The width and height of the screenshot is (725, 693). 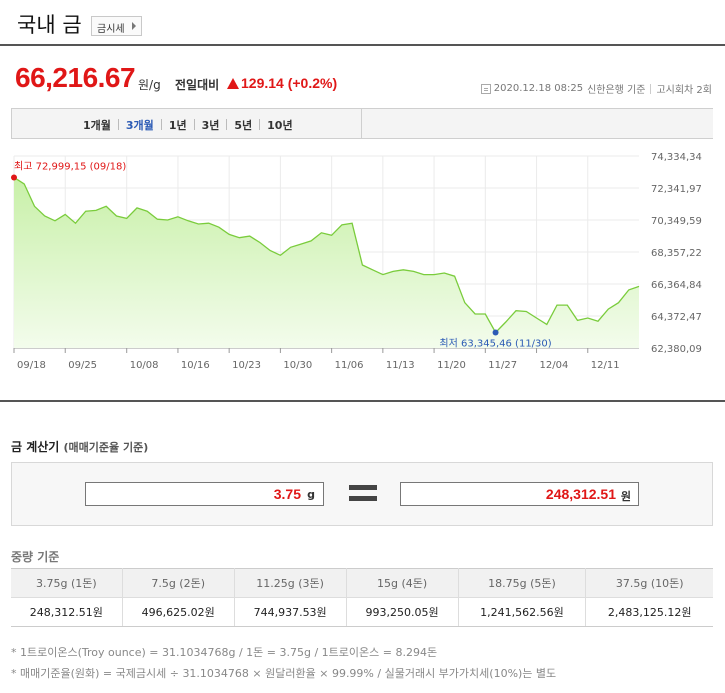 I want to click on tab-10-years: 10년, so click(x=280, y=125).